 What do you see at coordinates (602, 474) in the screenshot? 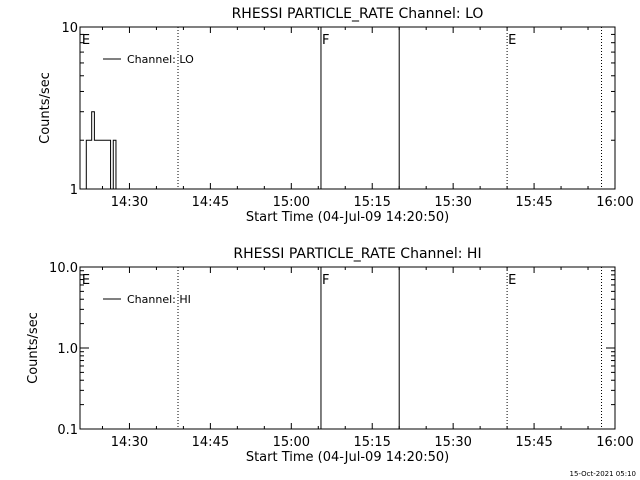
I see `footer-timestamp: 15-Oct-2021 05:10` at bounding box center [602, 474].